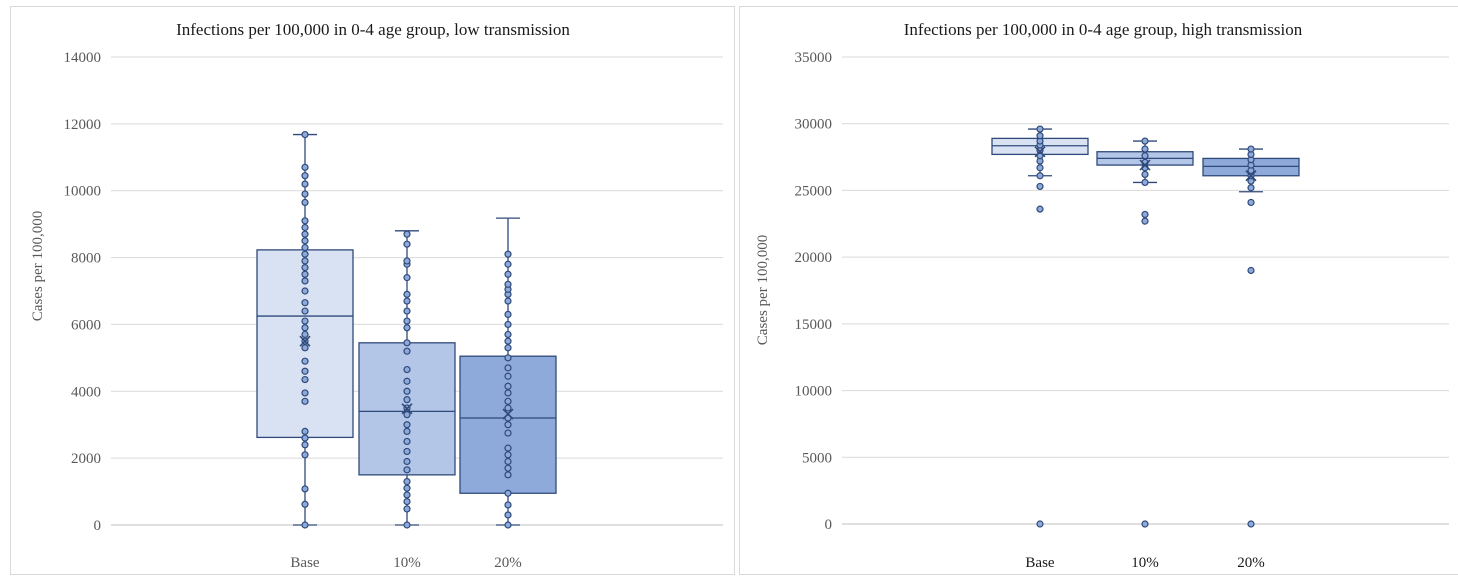 The height and width of the screenshot is (576, 1458). I want to click on y-tick-label: 0, so click(98, 526).